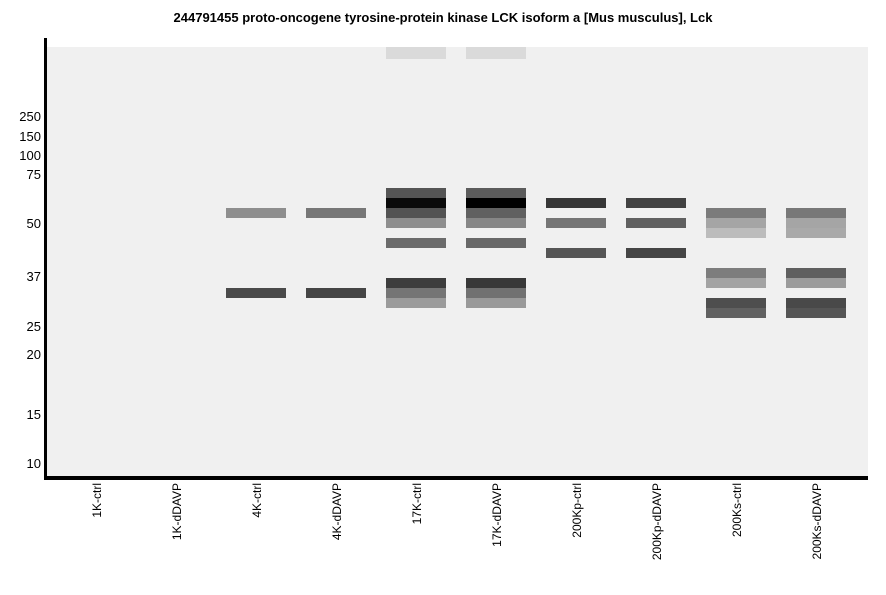 This screenshot has height=595, width=886. Describe the element at coordinates (576, 203) in the screenshot. I see `gel-band-200kp-ctrl-59kda` at that location.